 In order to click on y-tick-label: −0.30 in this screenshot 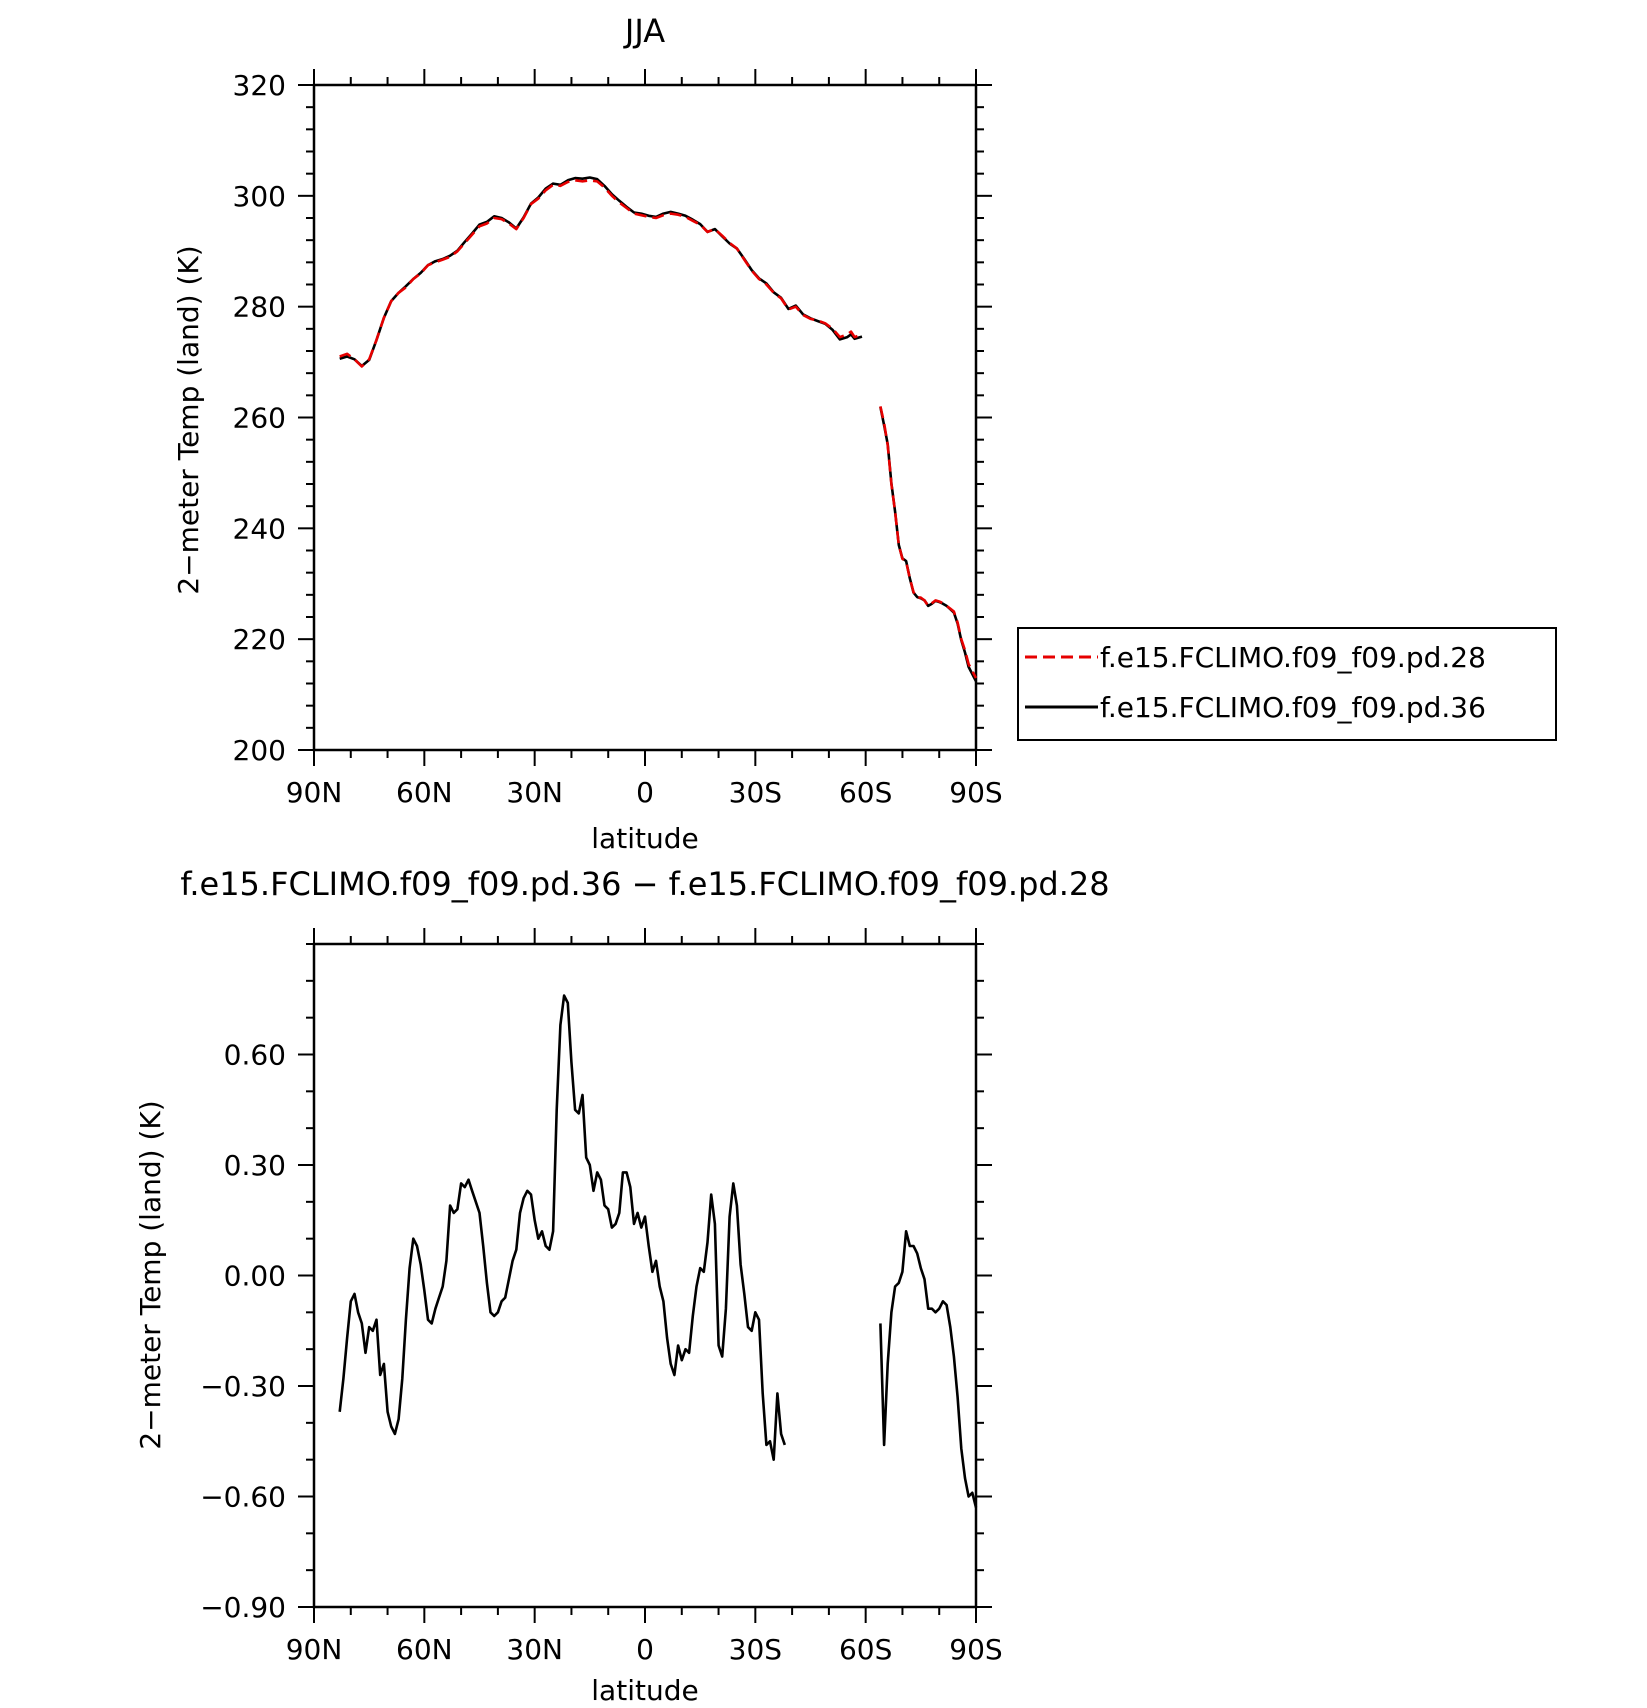, I will do `click(243, 1386)`.